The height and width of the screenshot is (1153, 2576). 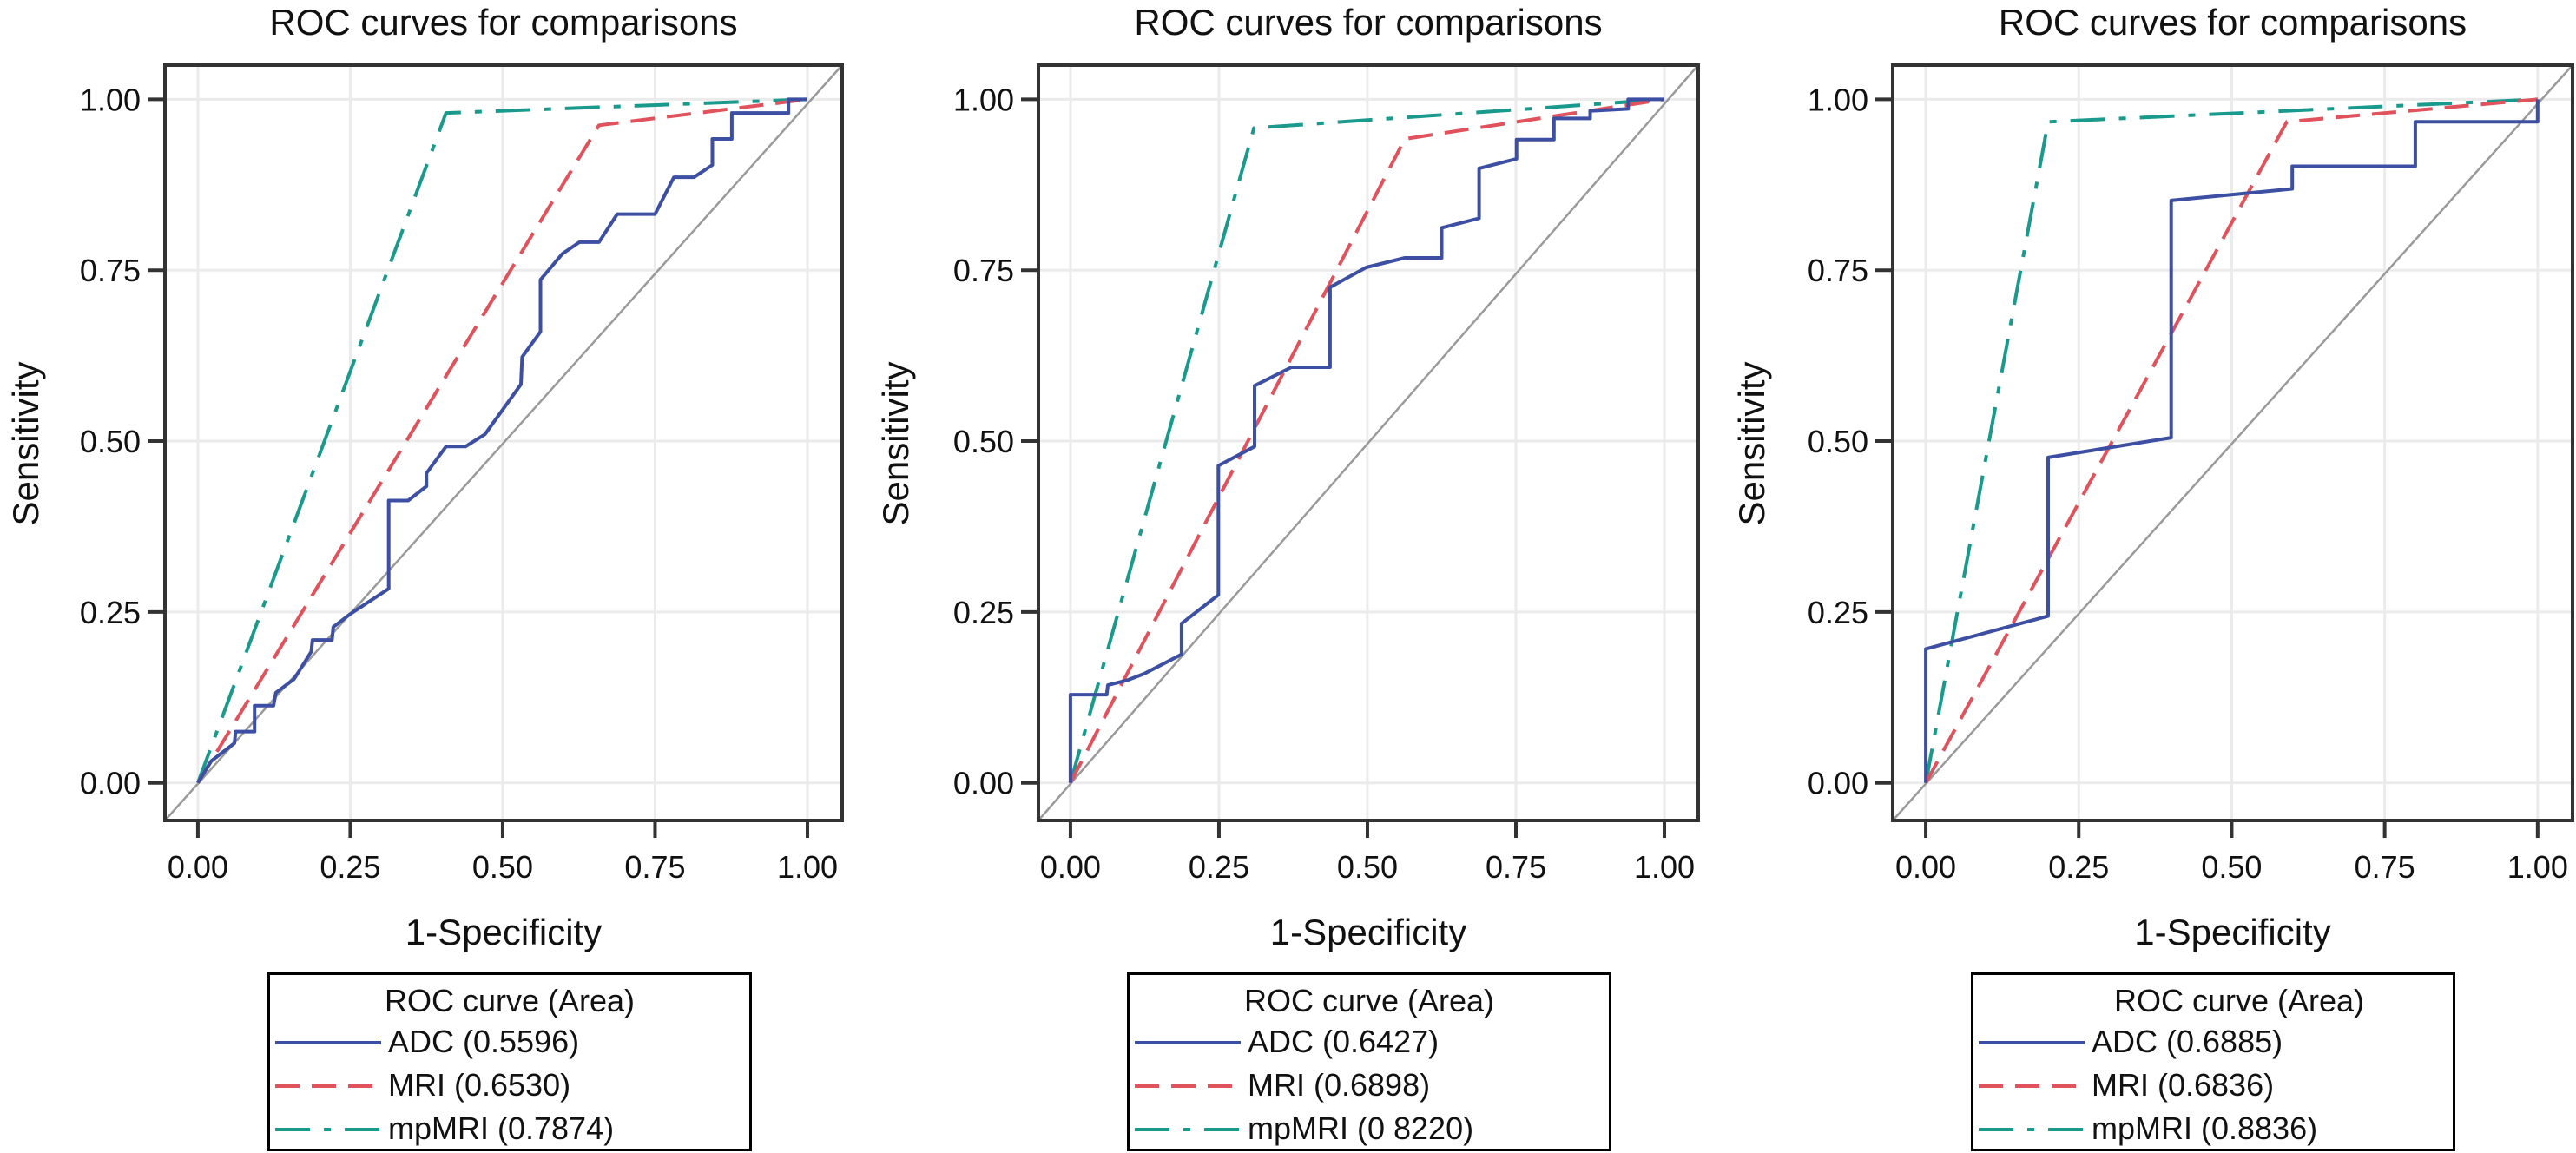 I want to click on legend-label: mpMRI (0.8836), so click(x=2205, y=1128).